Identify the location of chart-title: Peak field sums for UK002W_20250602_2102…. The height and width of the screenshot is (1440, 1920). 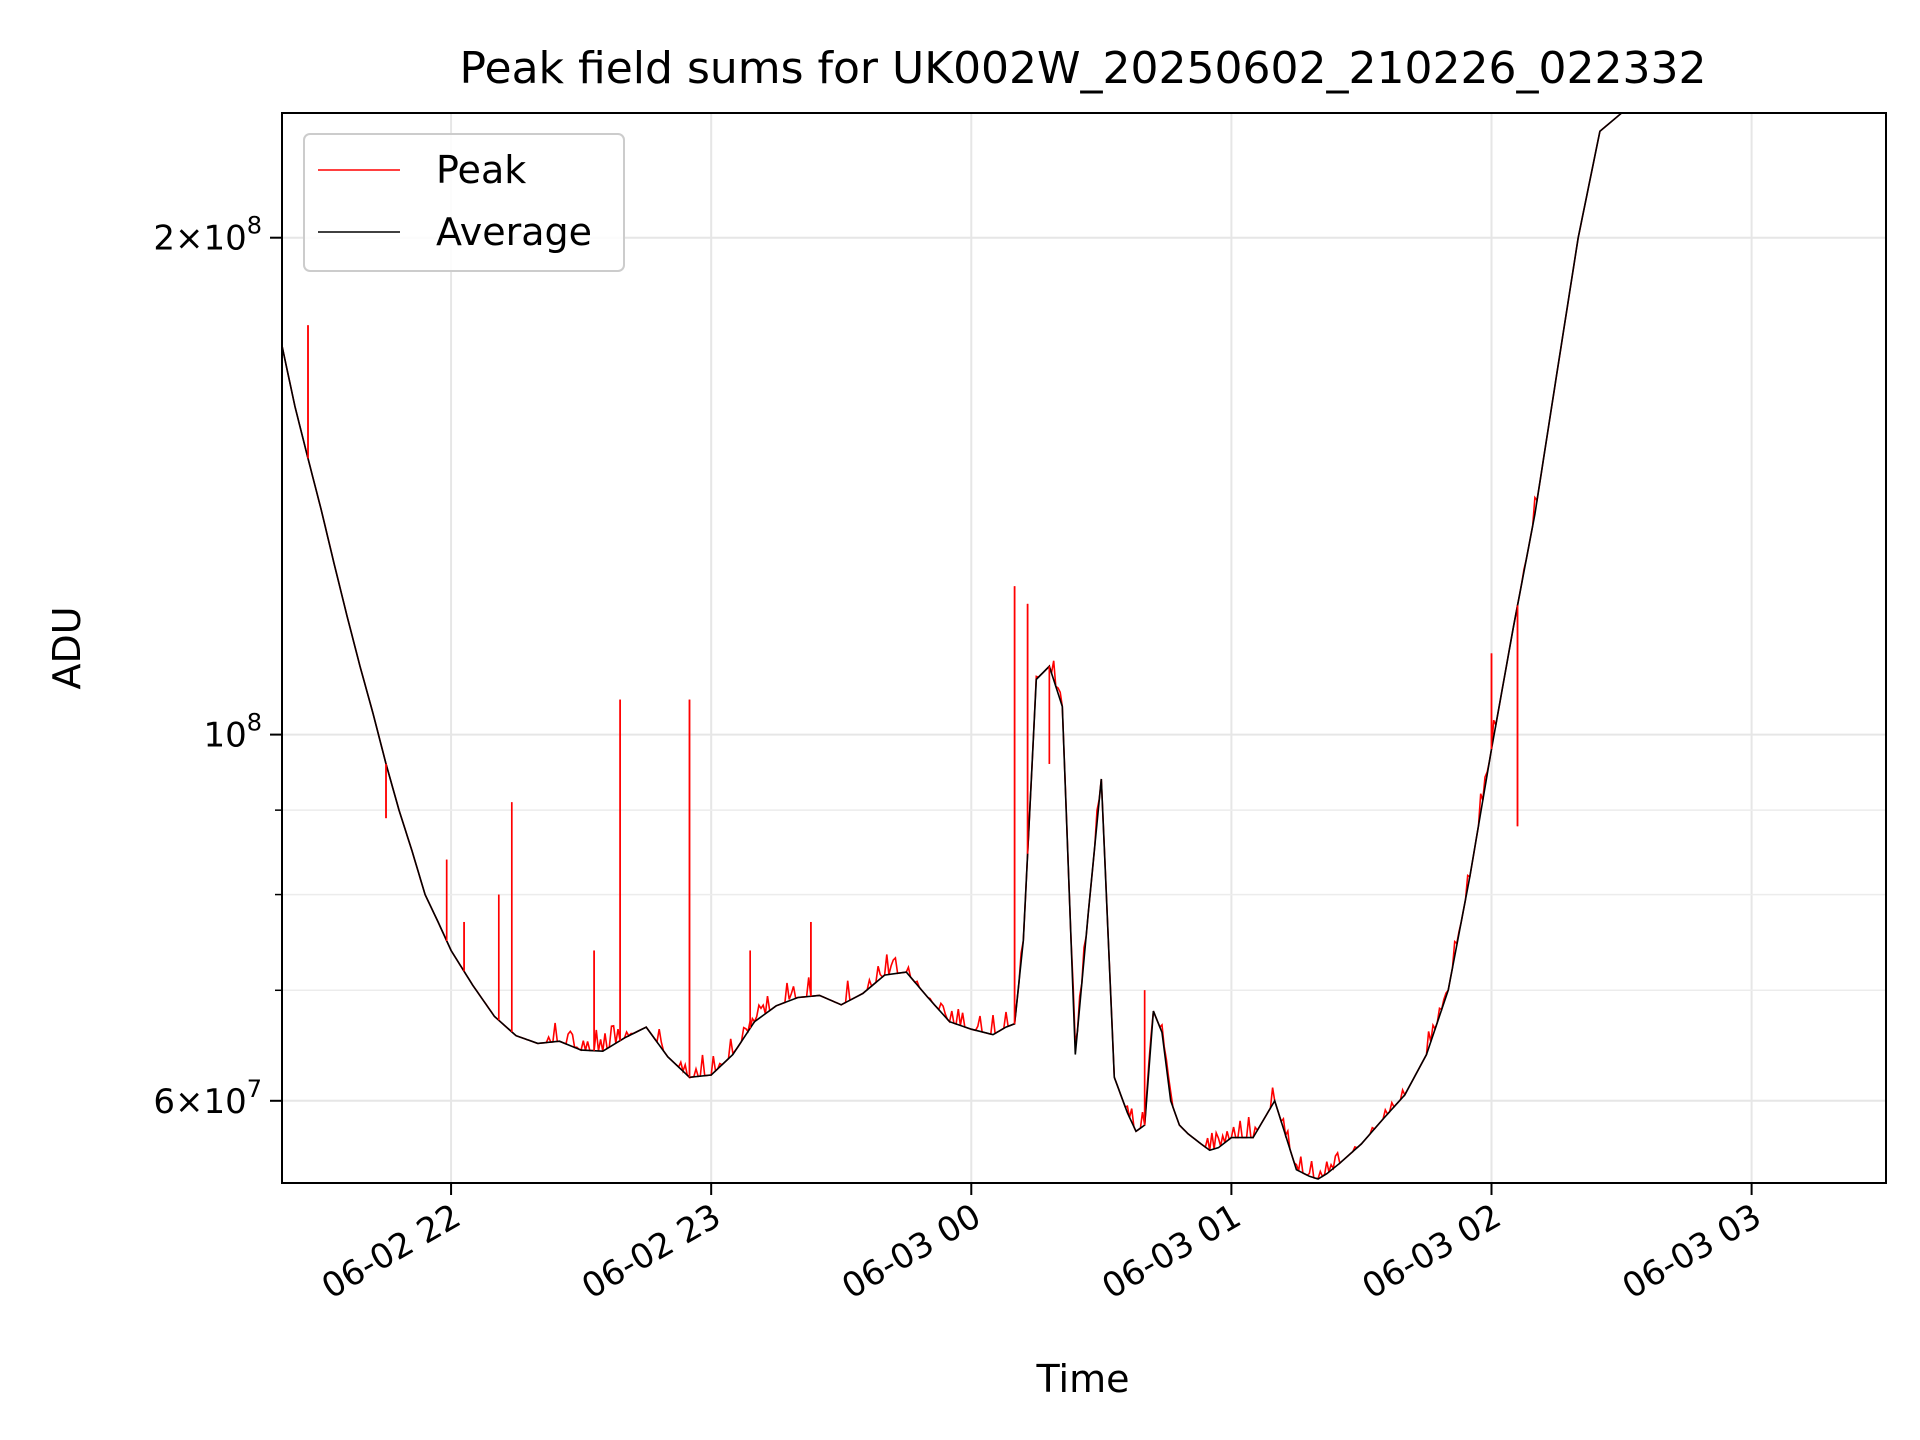
(1083, 68).